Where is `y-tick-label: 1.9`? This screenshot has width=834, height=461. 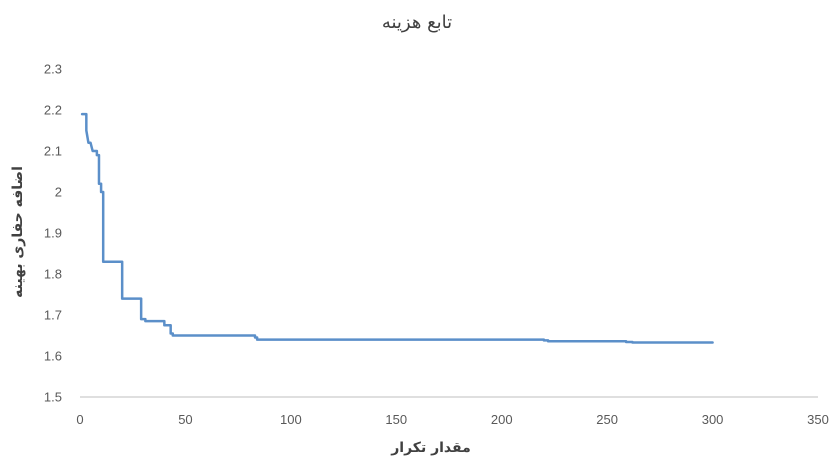
y-tick-label: 1.9 is located at coordinates (53, 233).